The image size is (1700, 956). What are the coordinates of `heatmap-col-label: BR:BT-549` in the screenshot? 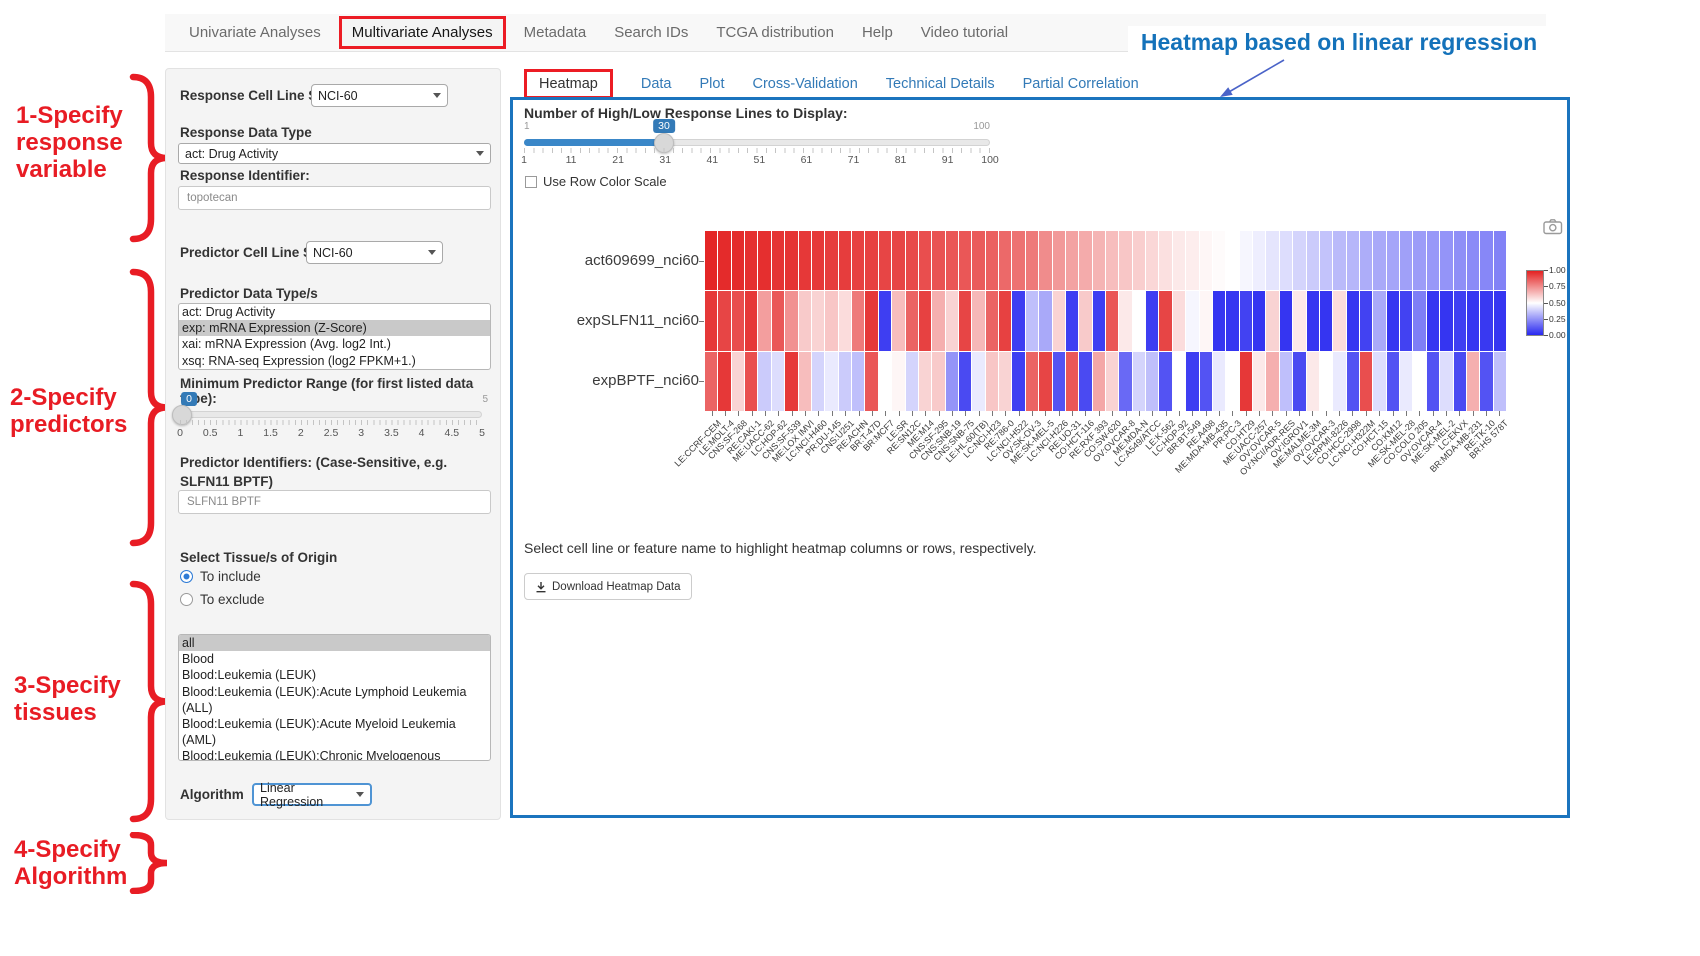 It's located at (1184, 437).